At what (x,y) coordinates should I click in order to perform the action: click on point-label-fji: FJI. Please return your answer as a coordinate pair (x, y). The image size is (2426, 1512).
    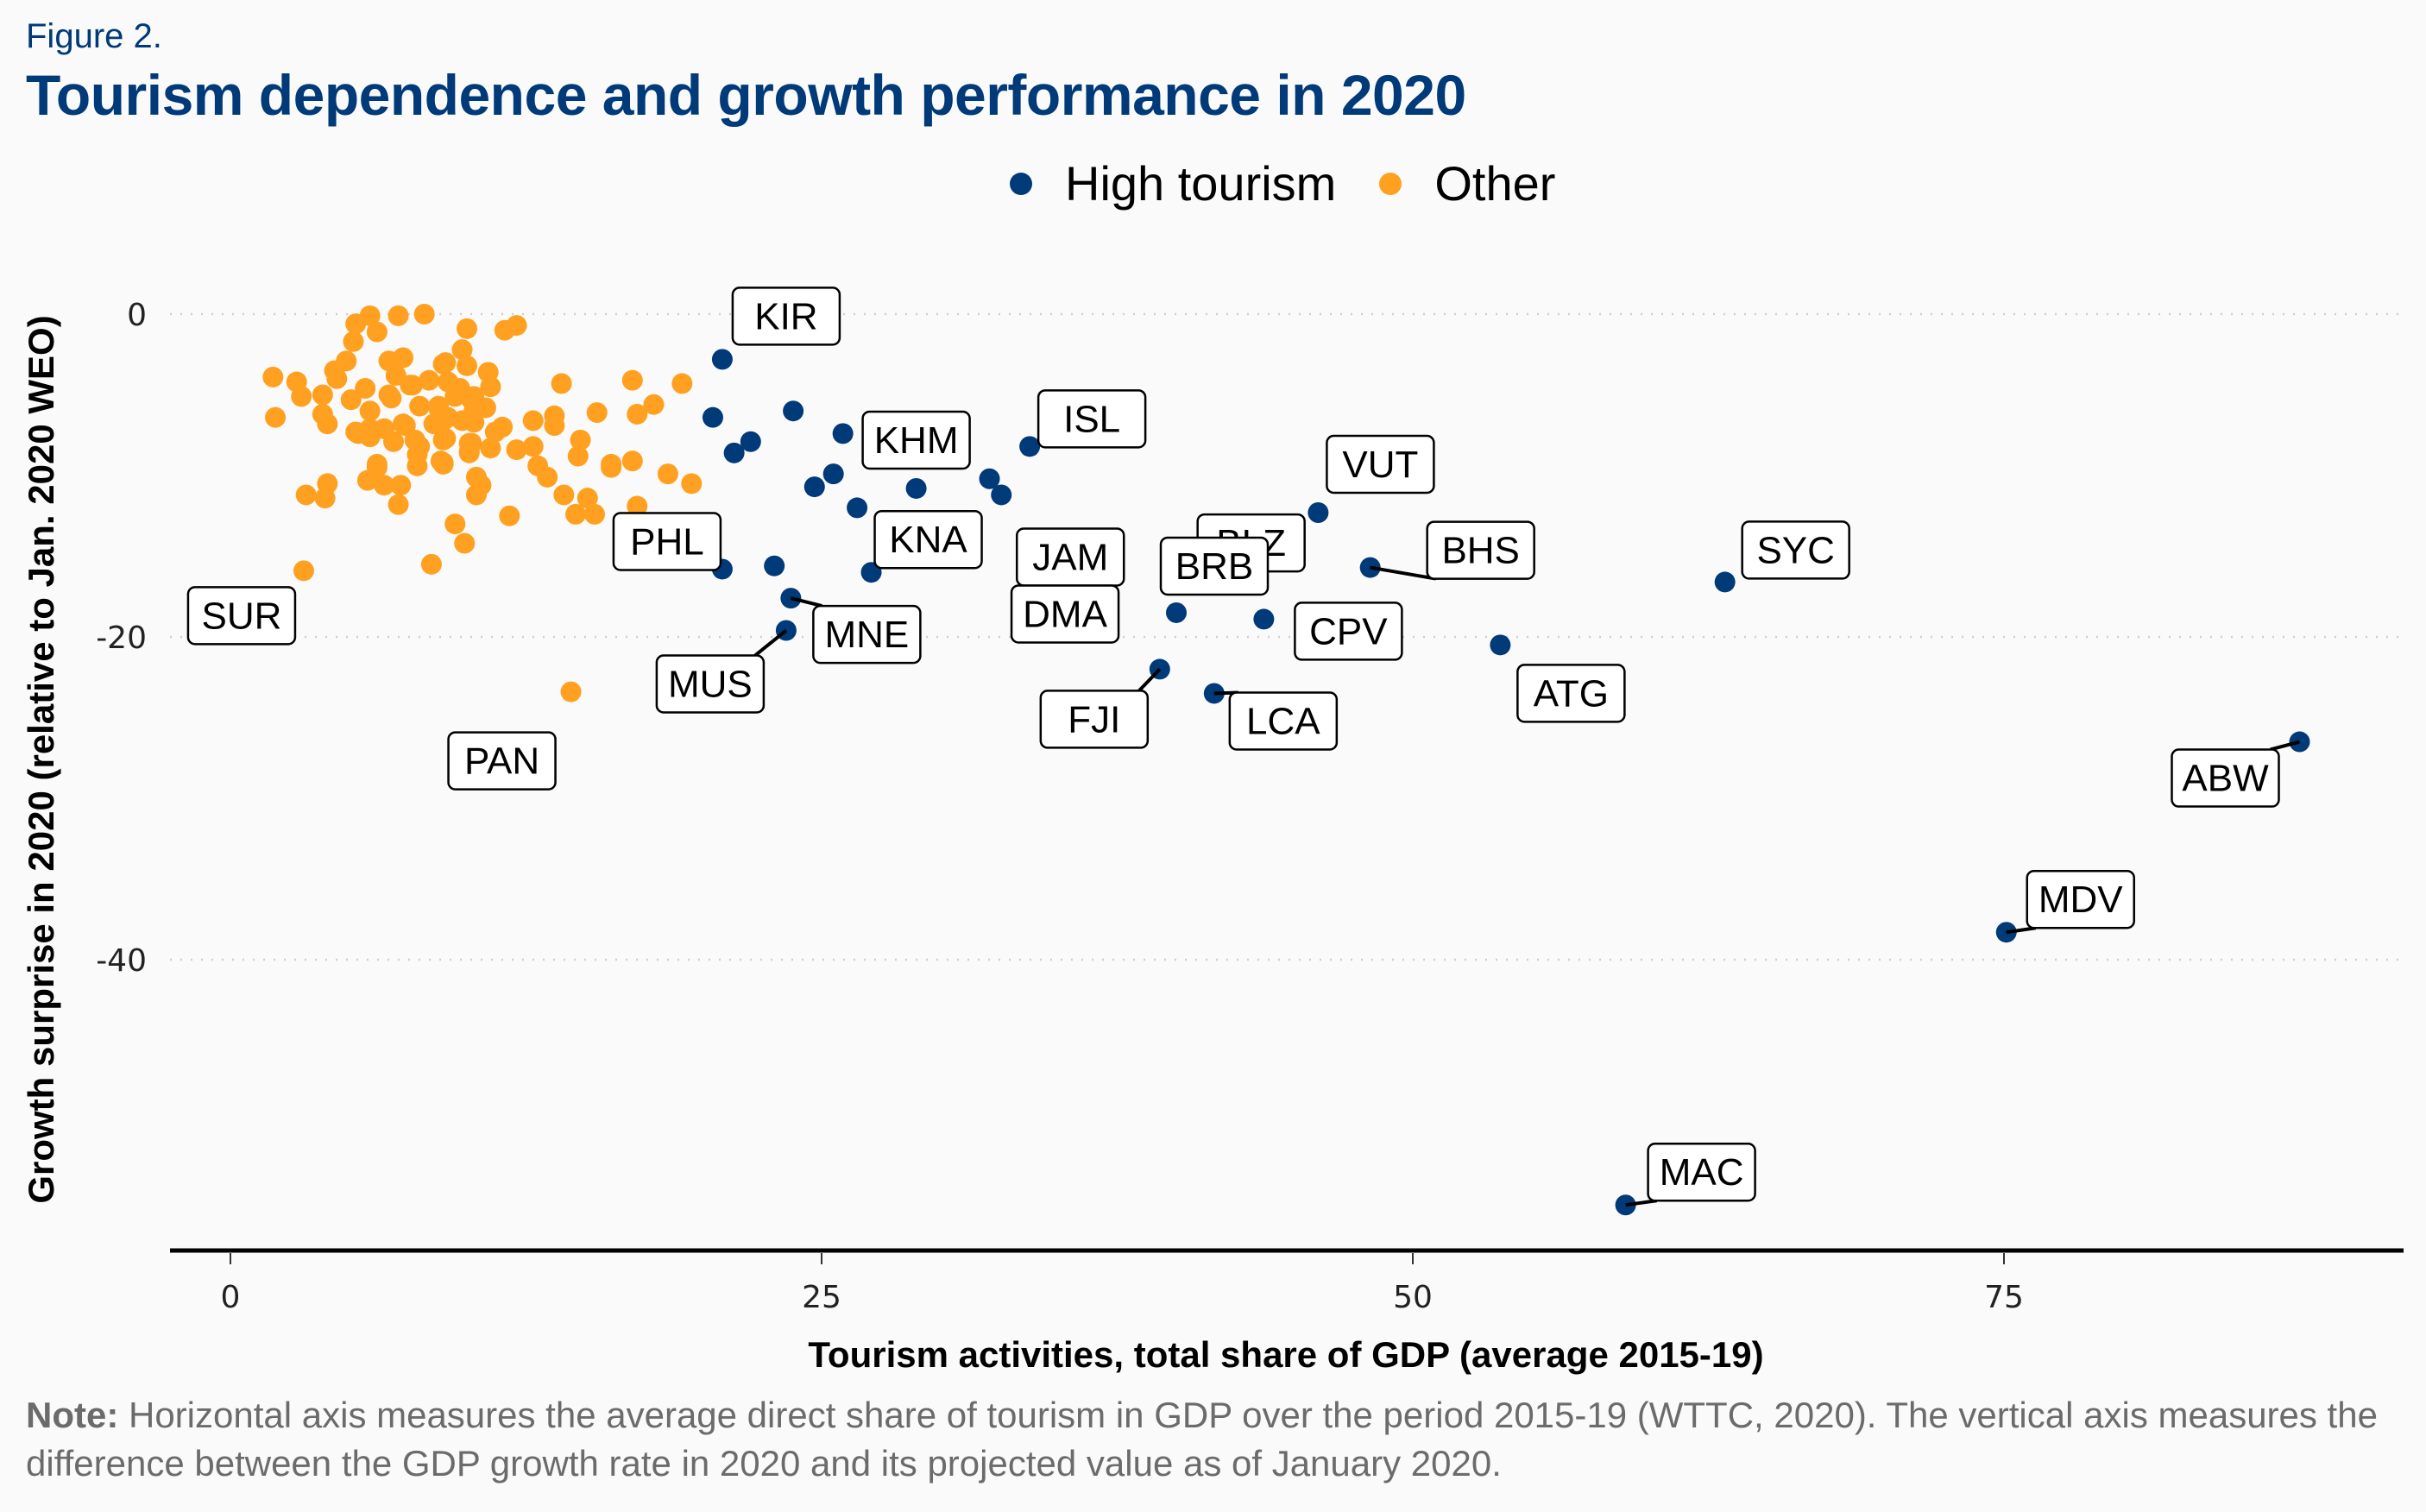
    Looking at the image, I should click on (1100, 709).